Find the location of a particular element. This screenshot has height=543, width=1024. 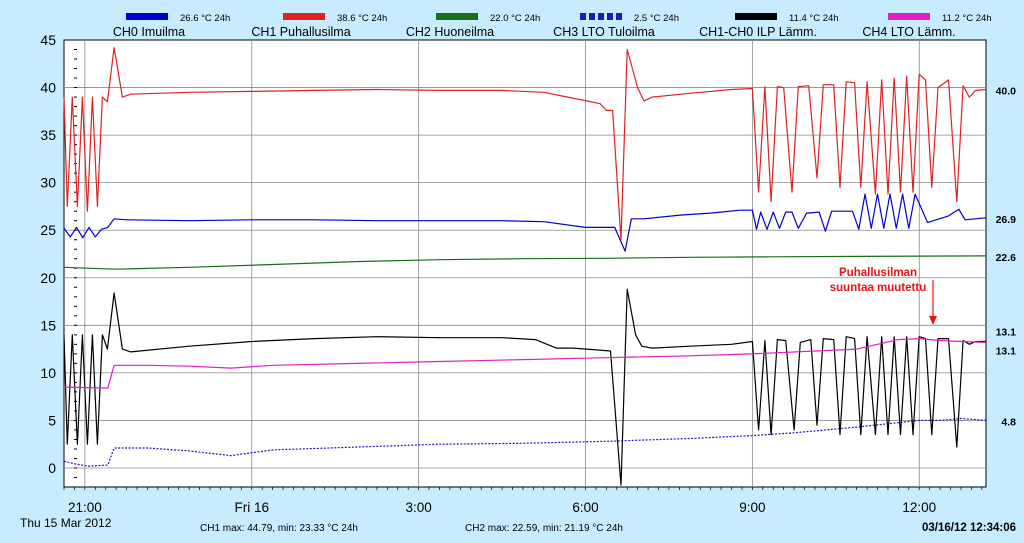

legend-value-3: 2.5 °C 24h is located at coordinates (656, 18).